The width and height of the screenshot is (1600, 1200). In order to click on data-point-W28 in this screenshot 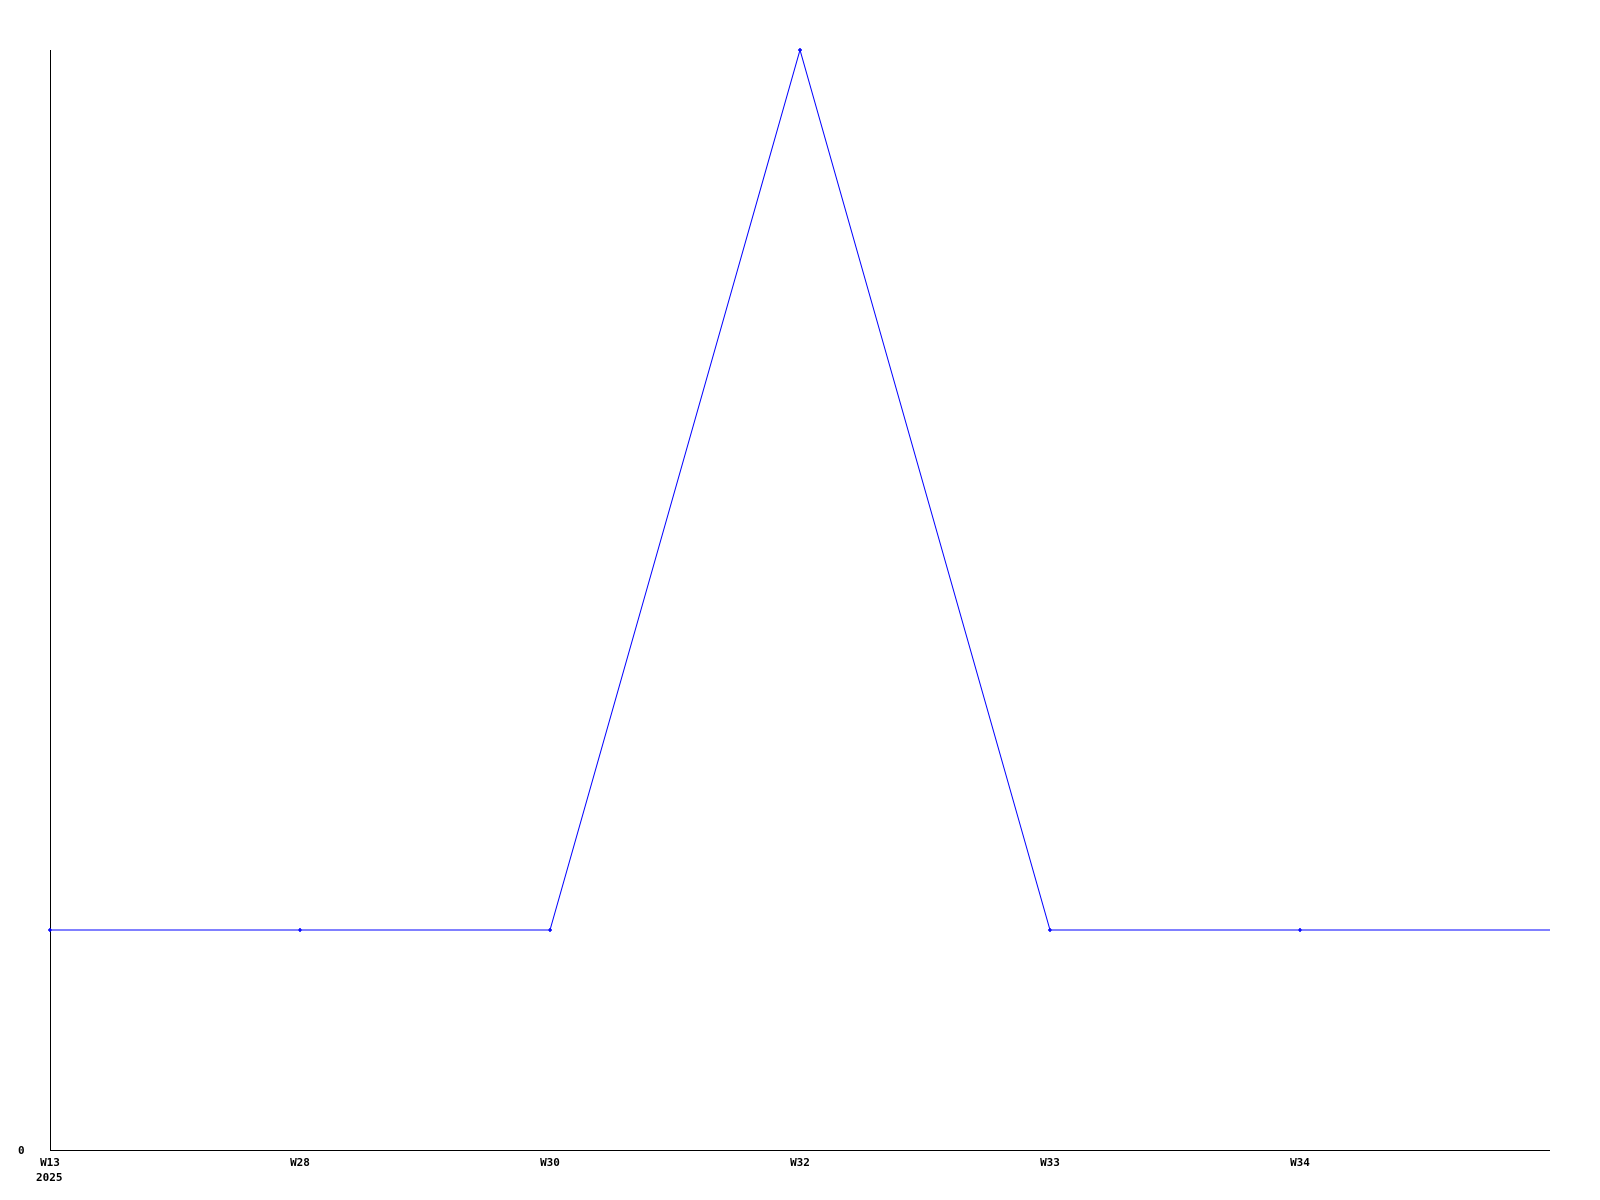, I will do `click(300, 930)`.